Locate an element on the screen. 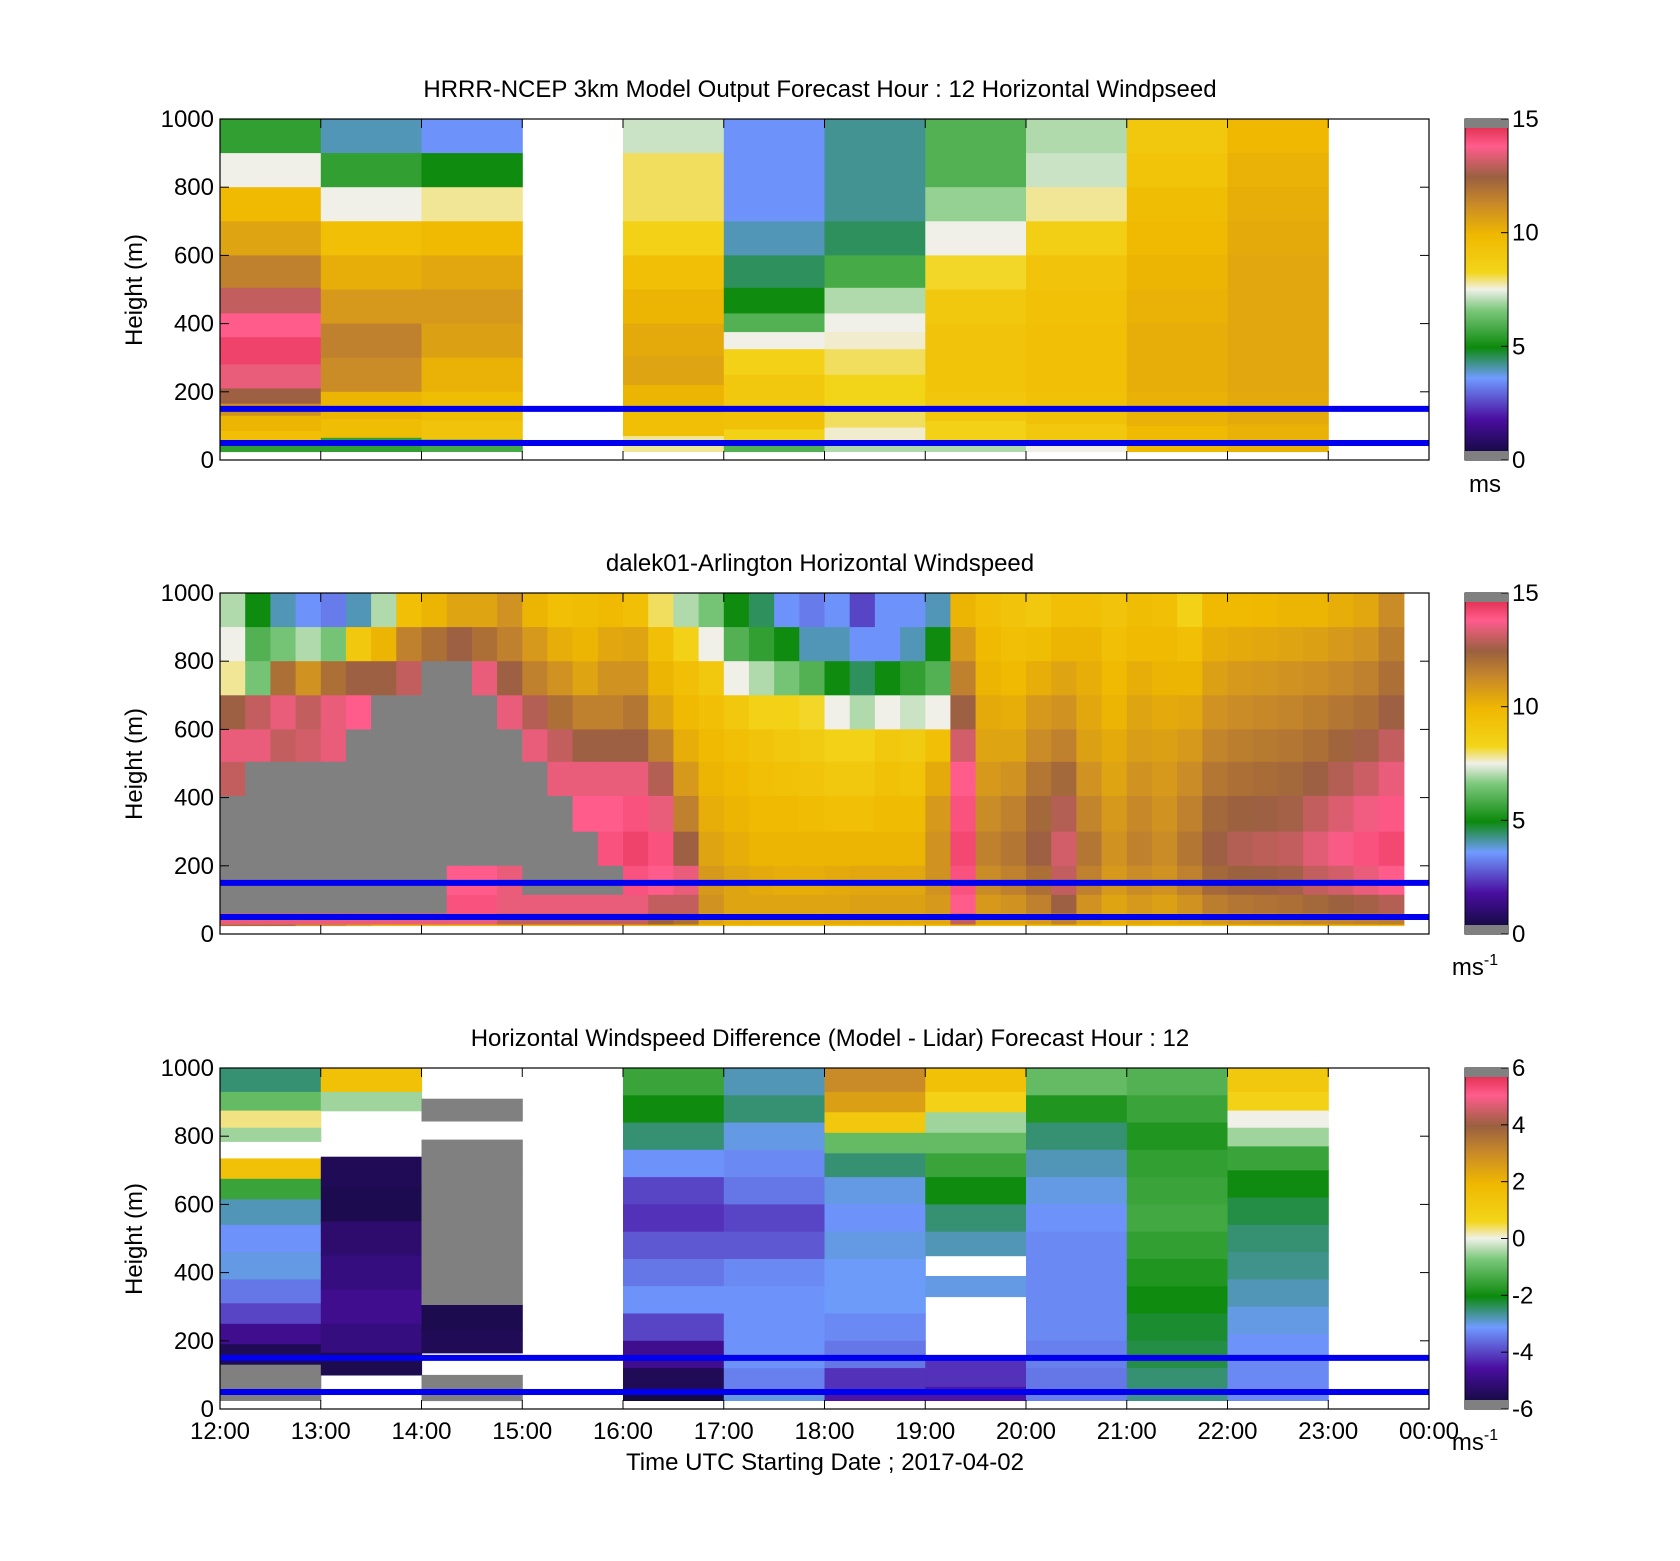 This screenshot has width=1680, height=1561. colorbar-tick-label: 2 is located at coordinates (1518, 1182).